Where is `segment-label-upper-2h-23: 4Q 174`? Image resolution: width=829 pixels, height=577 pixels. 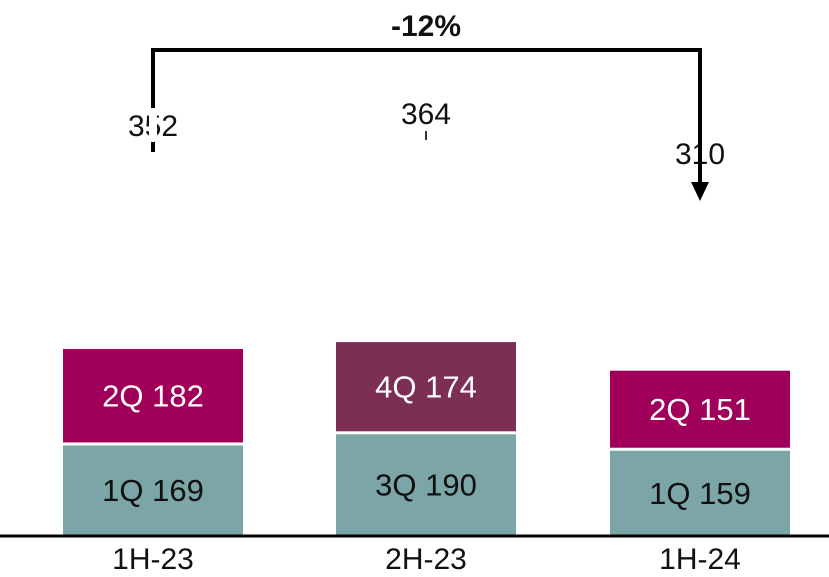
segment-label-upper-2h-23: 4Q 174 is located at coordinates (426, 387).